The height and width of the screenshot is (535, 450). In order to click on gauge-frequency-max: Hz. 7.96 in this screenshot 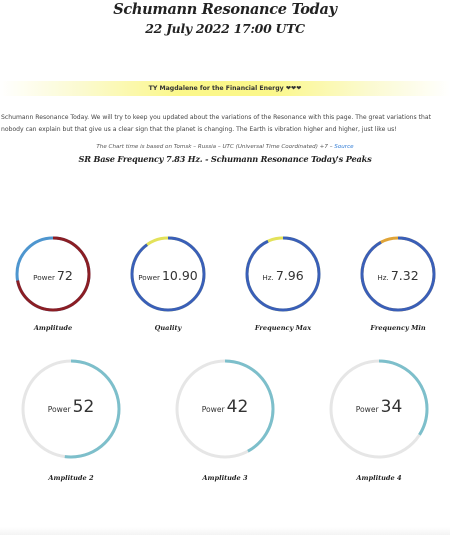, I will do `click(283, 274)`.